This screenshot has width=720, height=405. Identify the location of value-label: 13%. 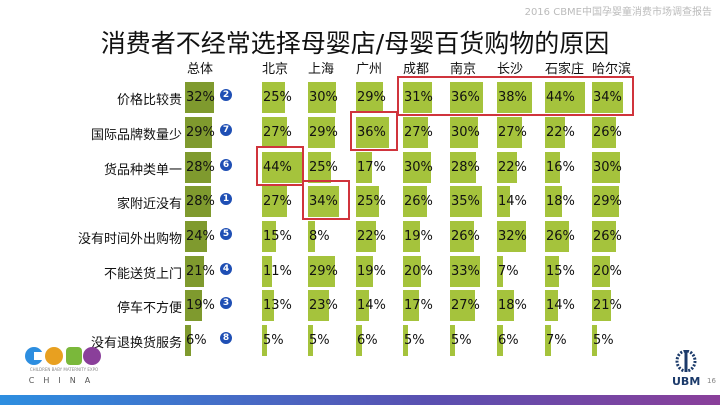
(277, 305).